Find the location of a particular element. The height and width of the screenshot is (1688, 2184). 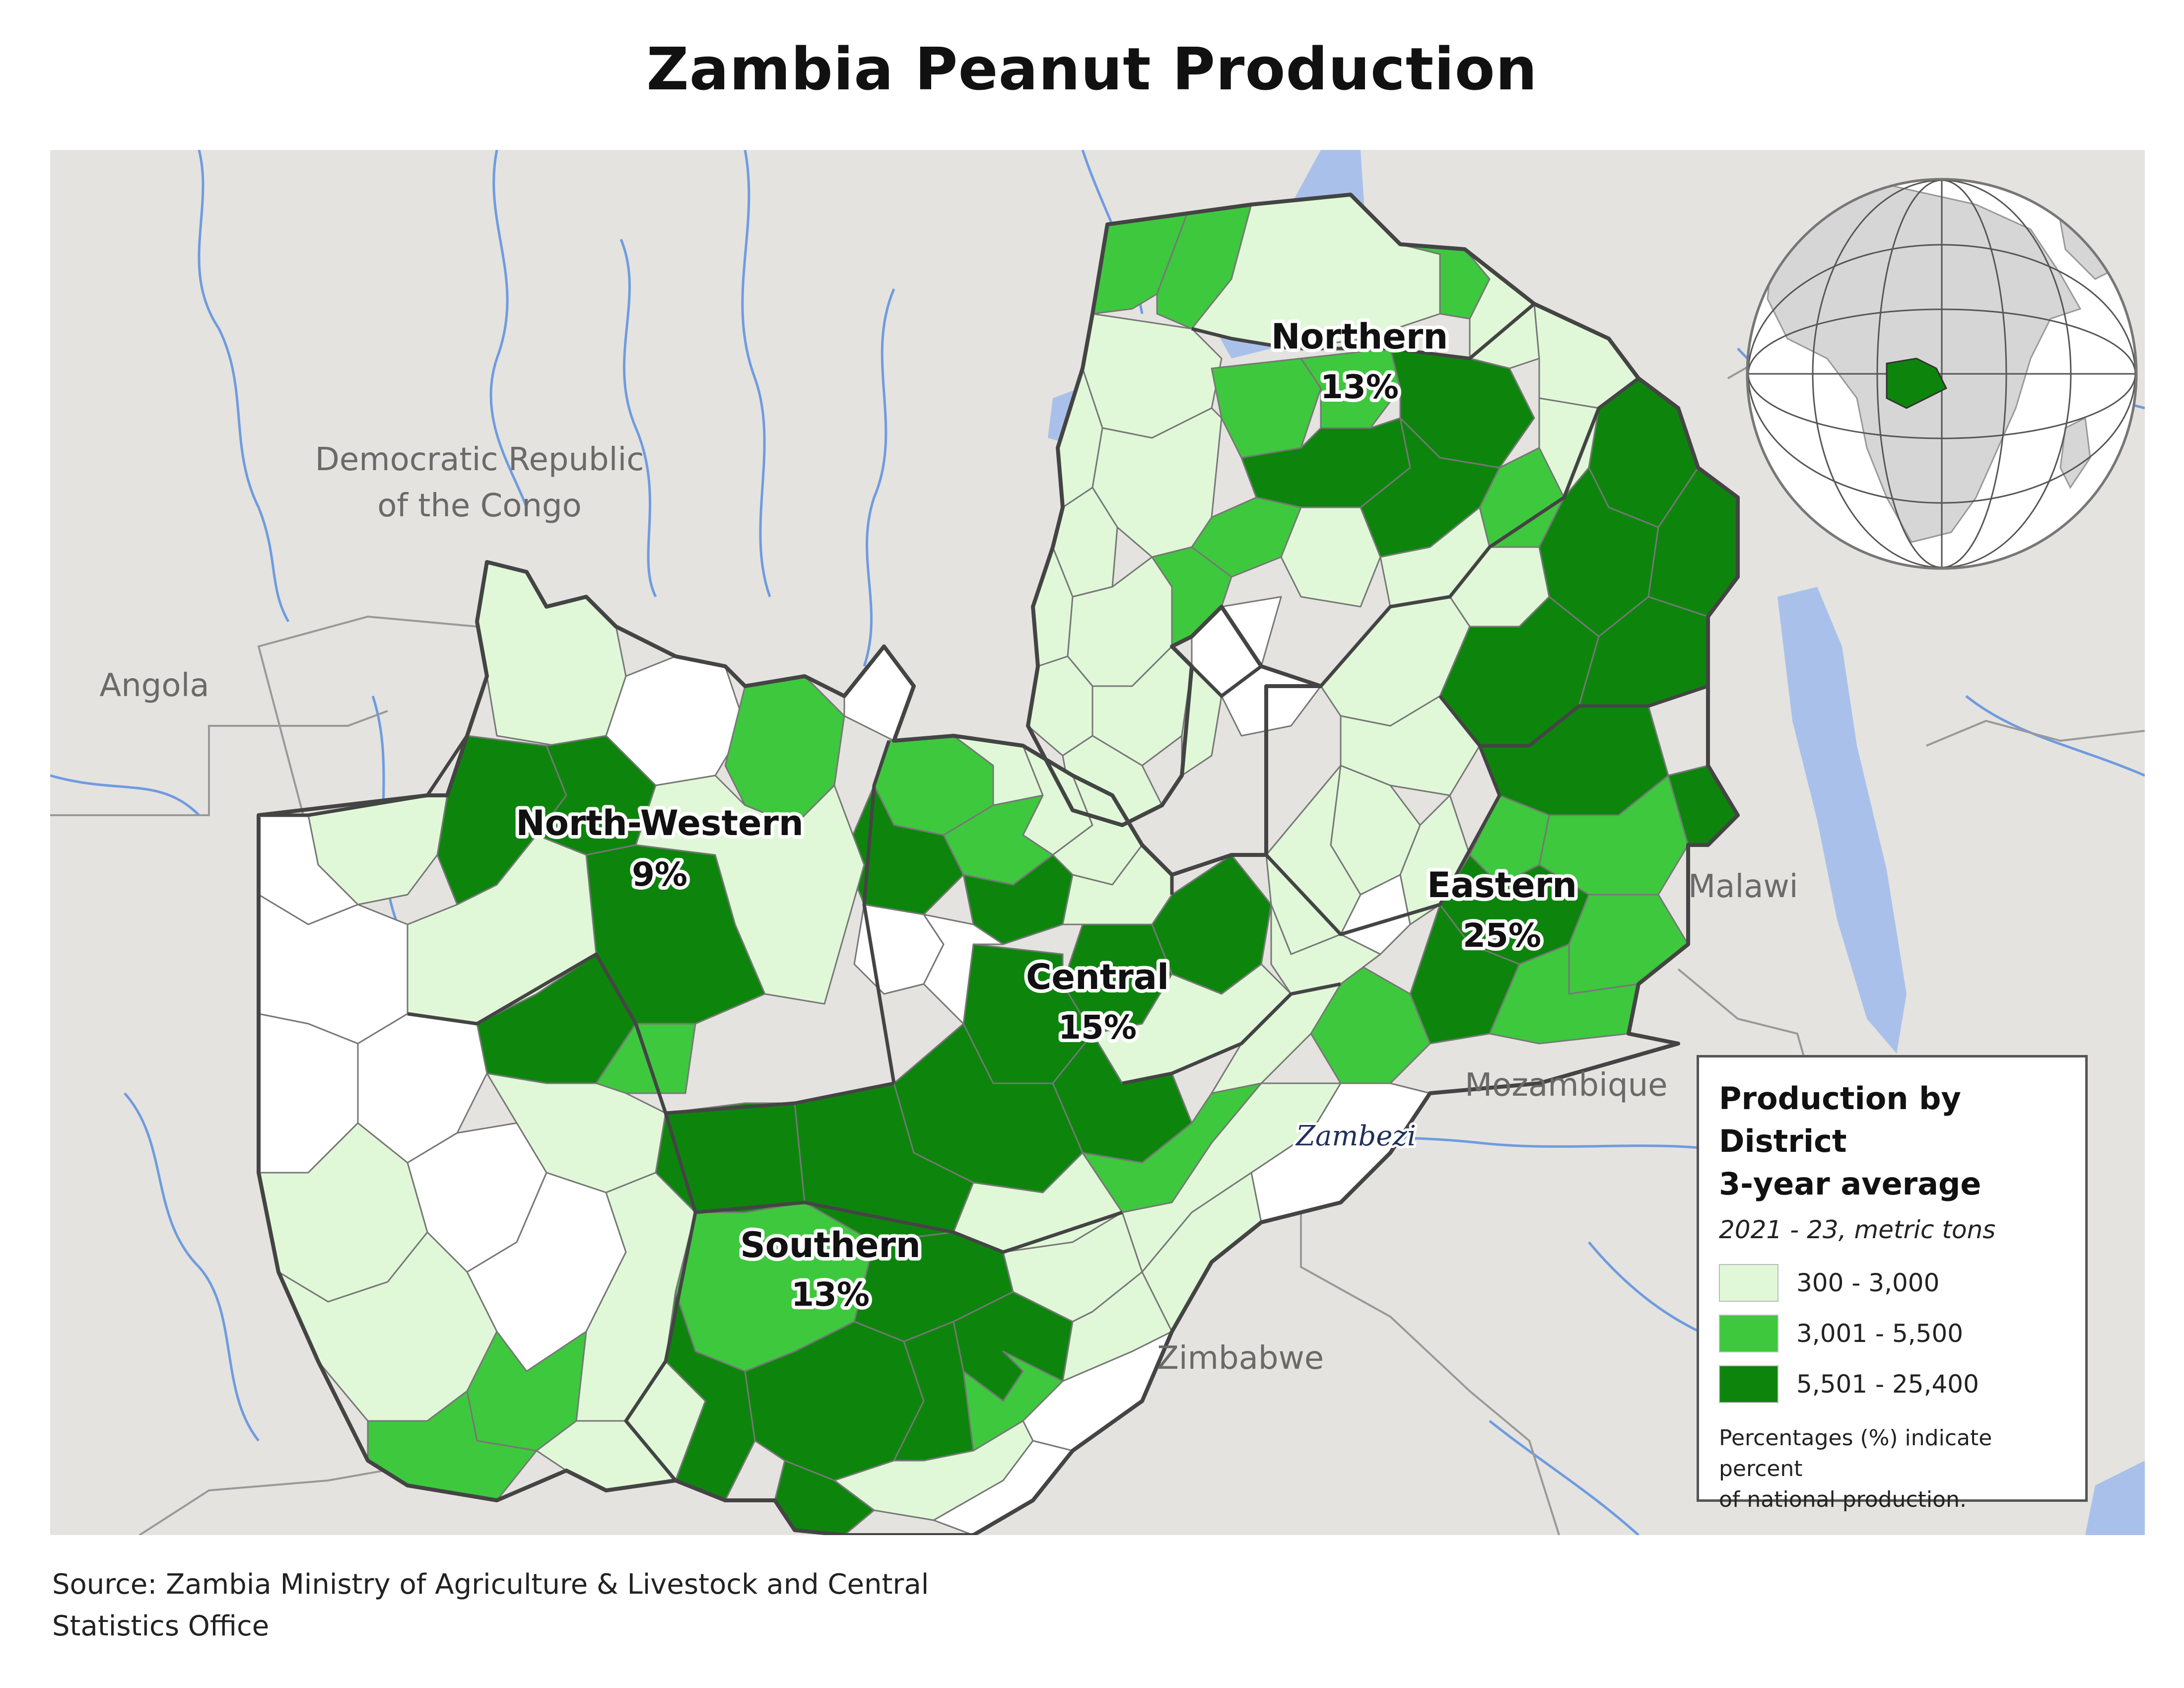

legend-title: Production by District 3-year average is located at coordinates (1892, 1141).